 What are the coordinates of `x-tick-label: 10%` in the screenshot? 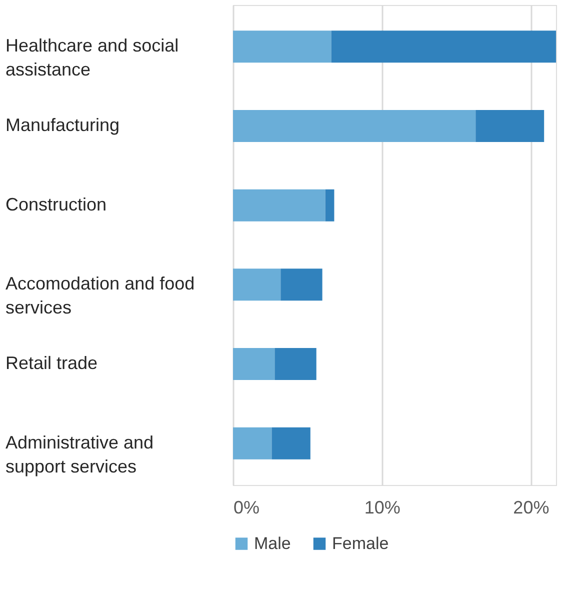 It's located at (382, 508).